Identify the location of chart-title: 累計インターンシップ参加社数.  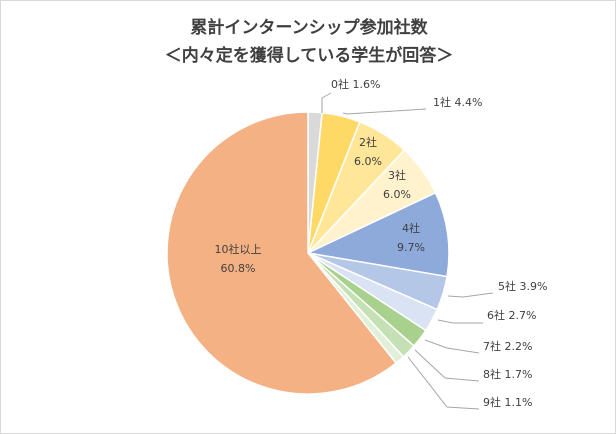
(309, 27).